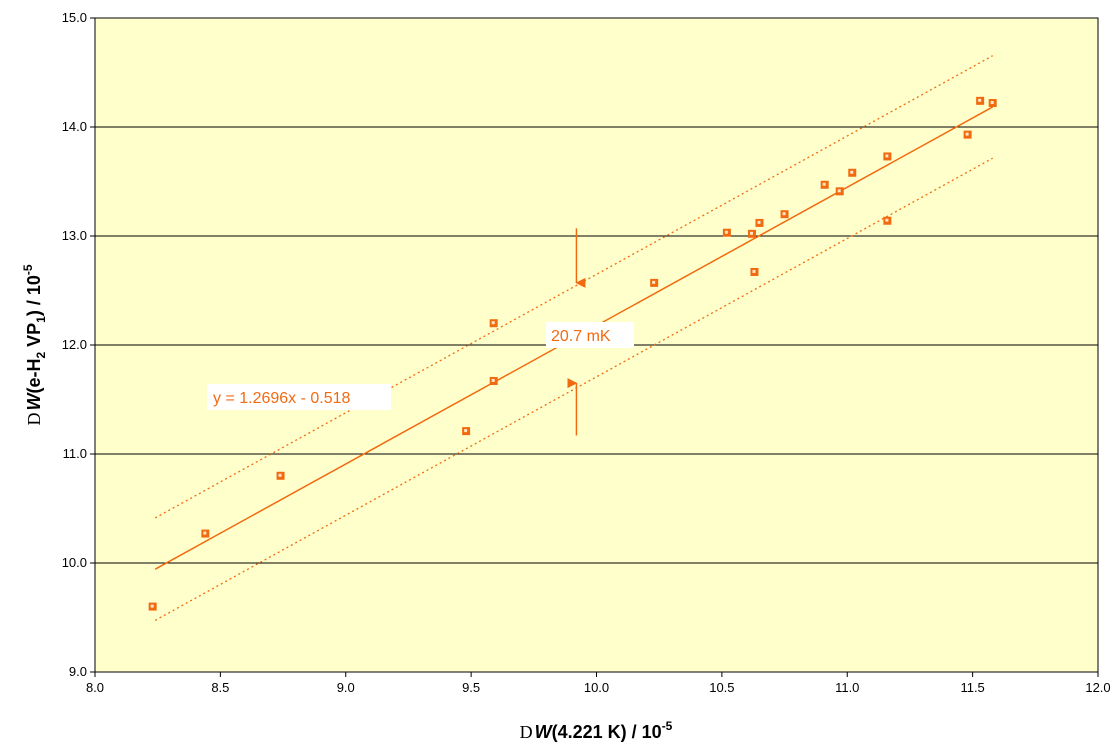 The height and width of the screenshot is (747, 1112). I want to click on x-tick-label: 11.0, so click(847, 687).